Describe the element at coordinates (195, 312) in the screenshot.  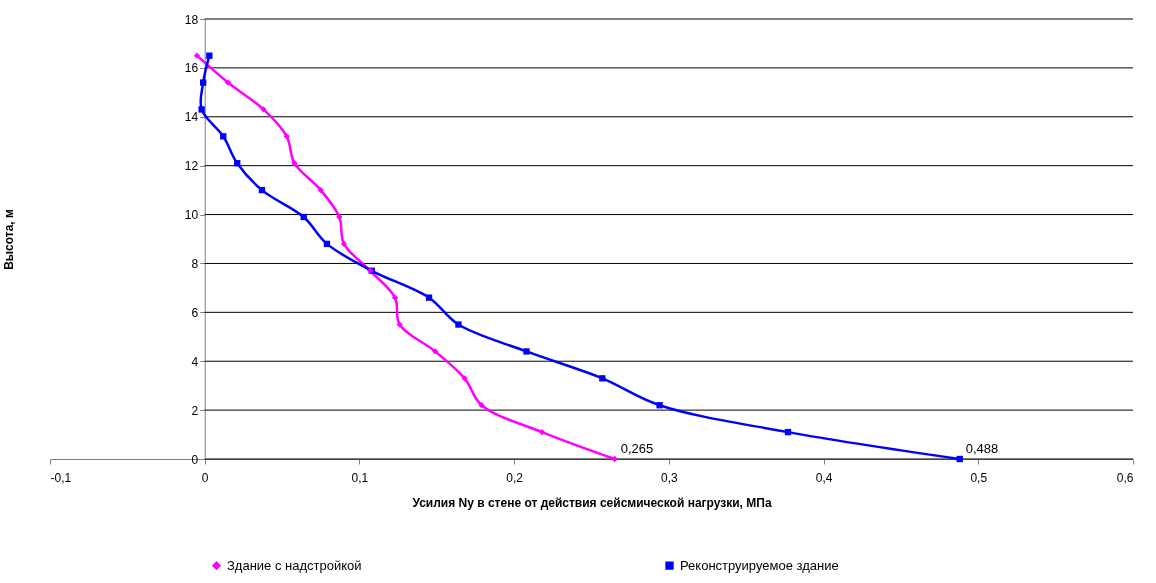
I see `y-tick-label: 6` at that location.